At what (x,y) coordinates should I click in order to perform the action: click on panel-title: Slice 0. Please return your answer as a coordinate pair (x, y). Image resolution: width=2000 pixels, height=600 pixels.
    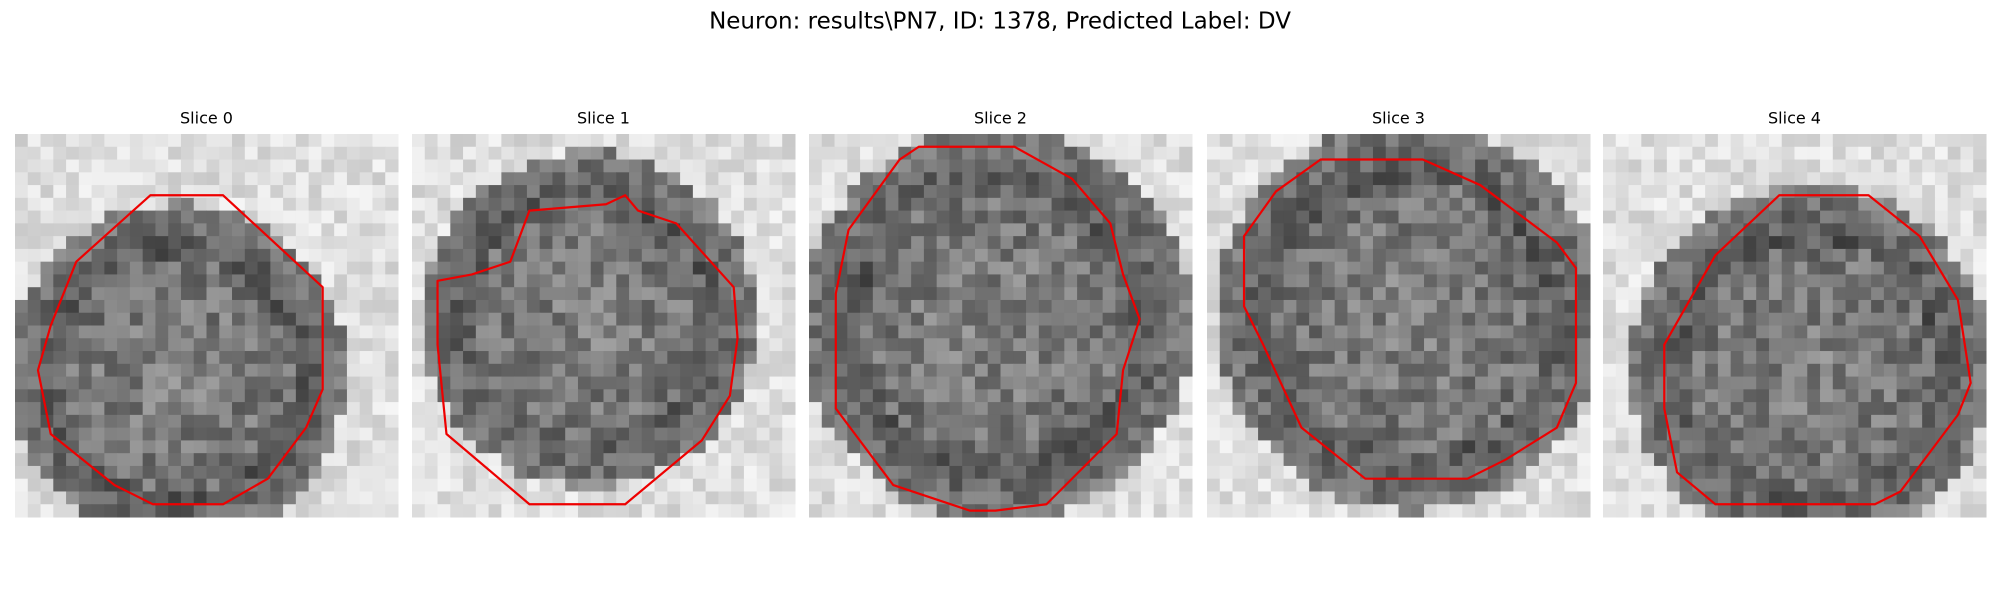
    Looking at the image, I should click on (206, 118).